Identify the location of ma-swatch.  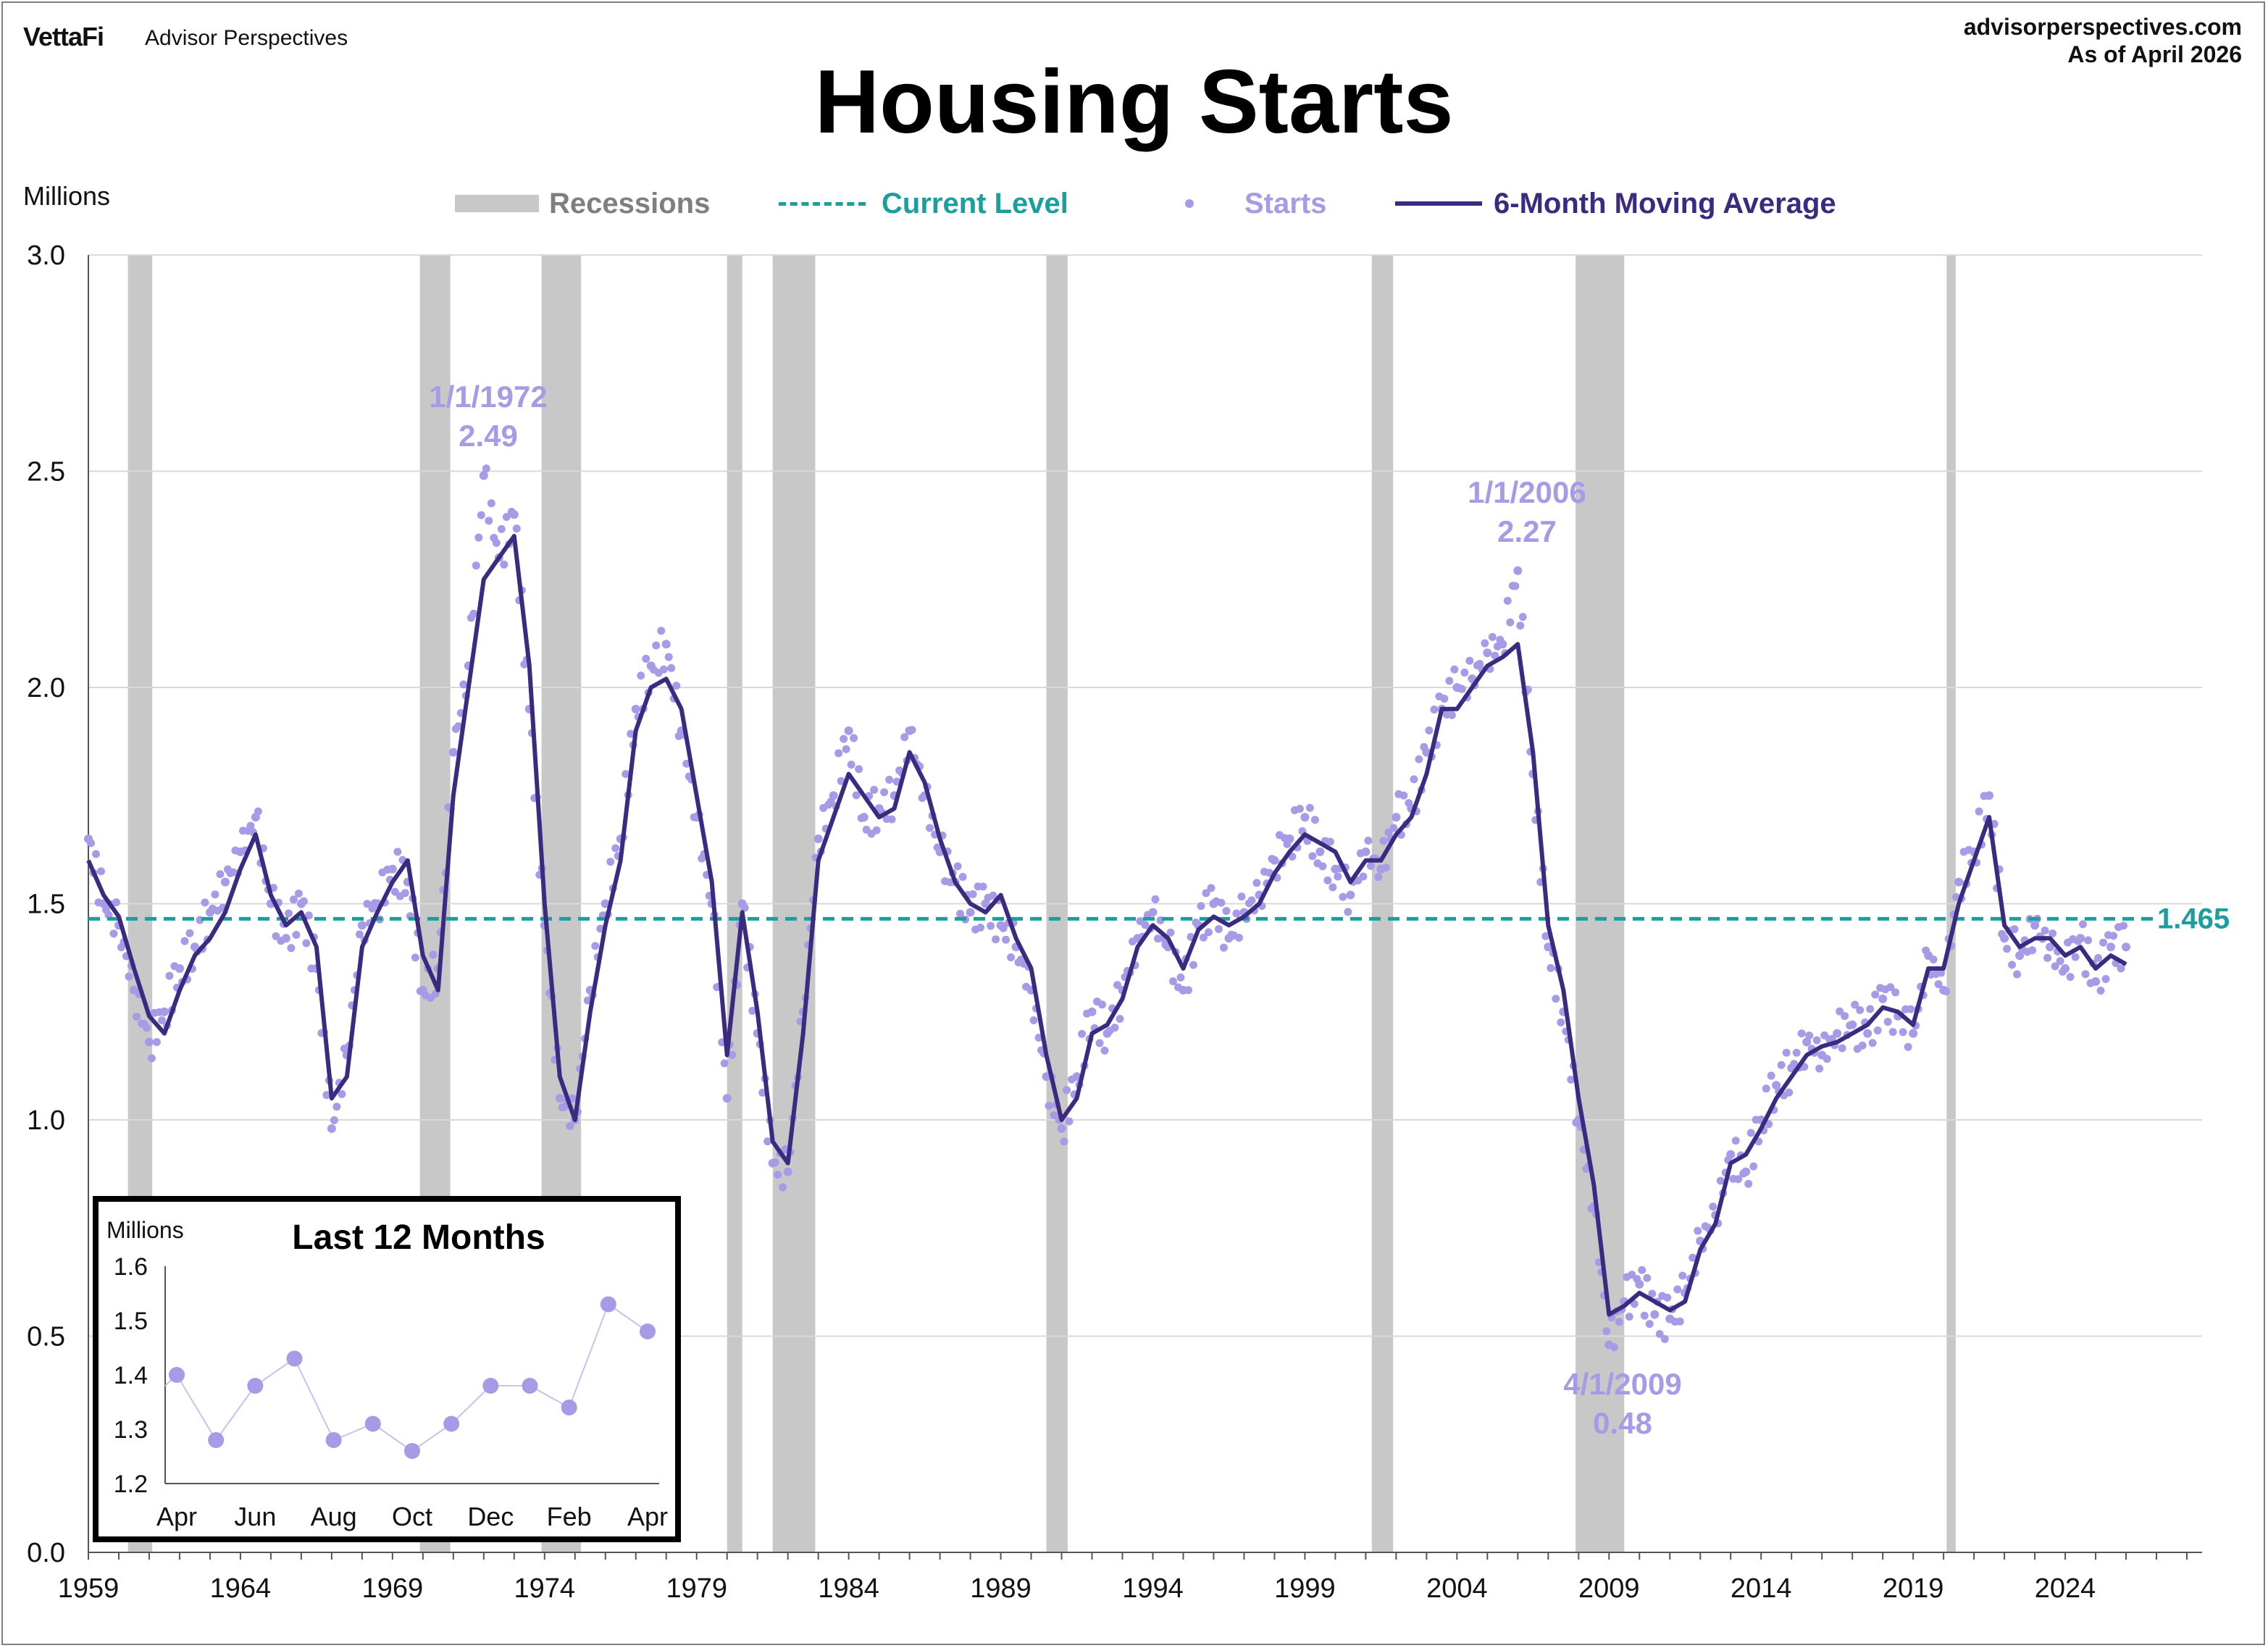
(1439, 203).